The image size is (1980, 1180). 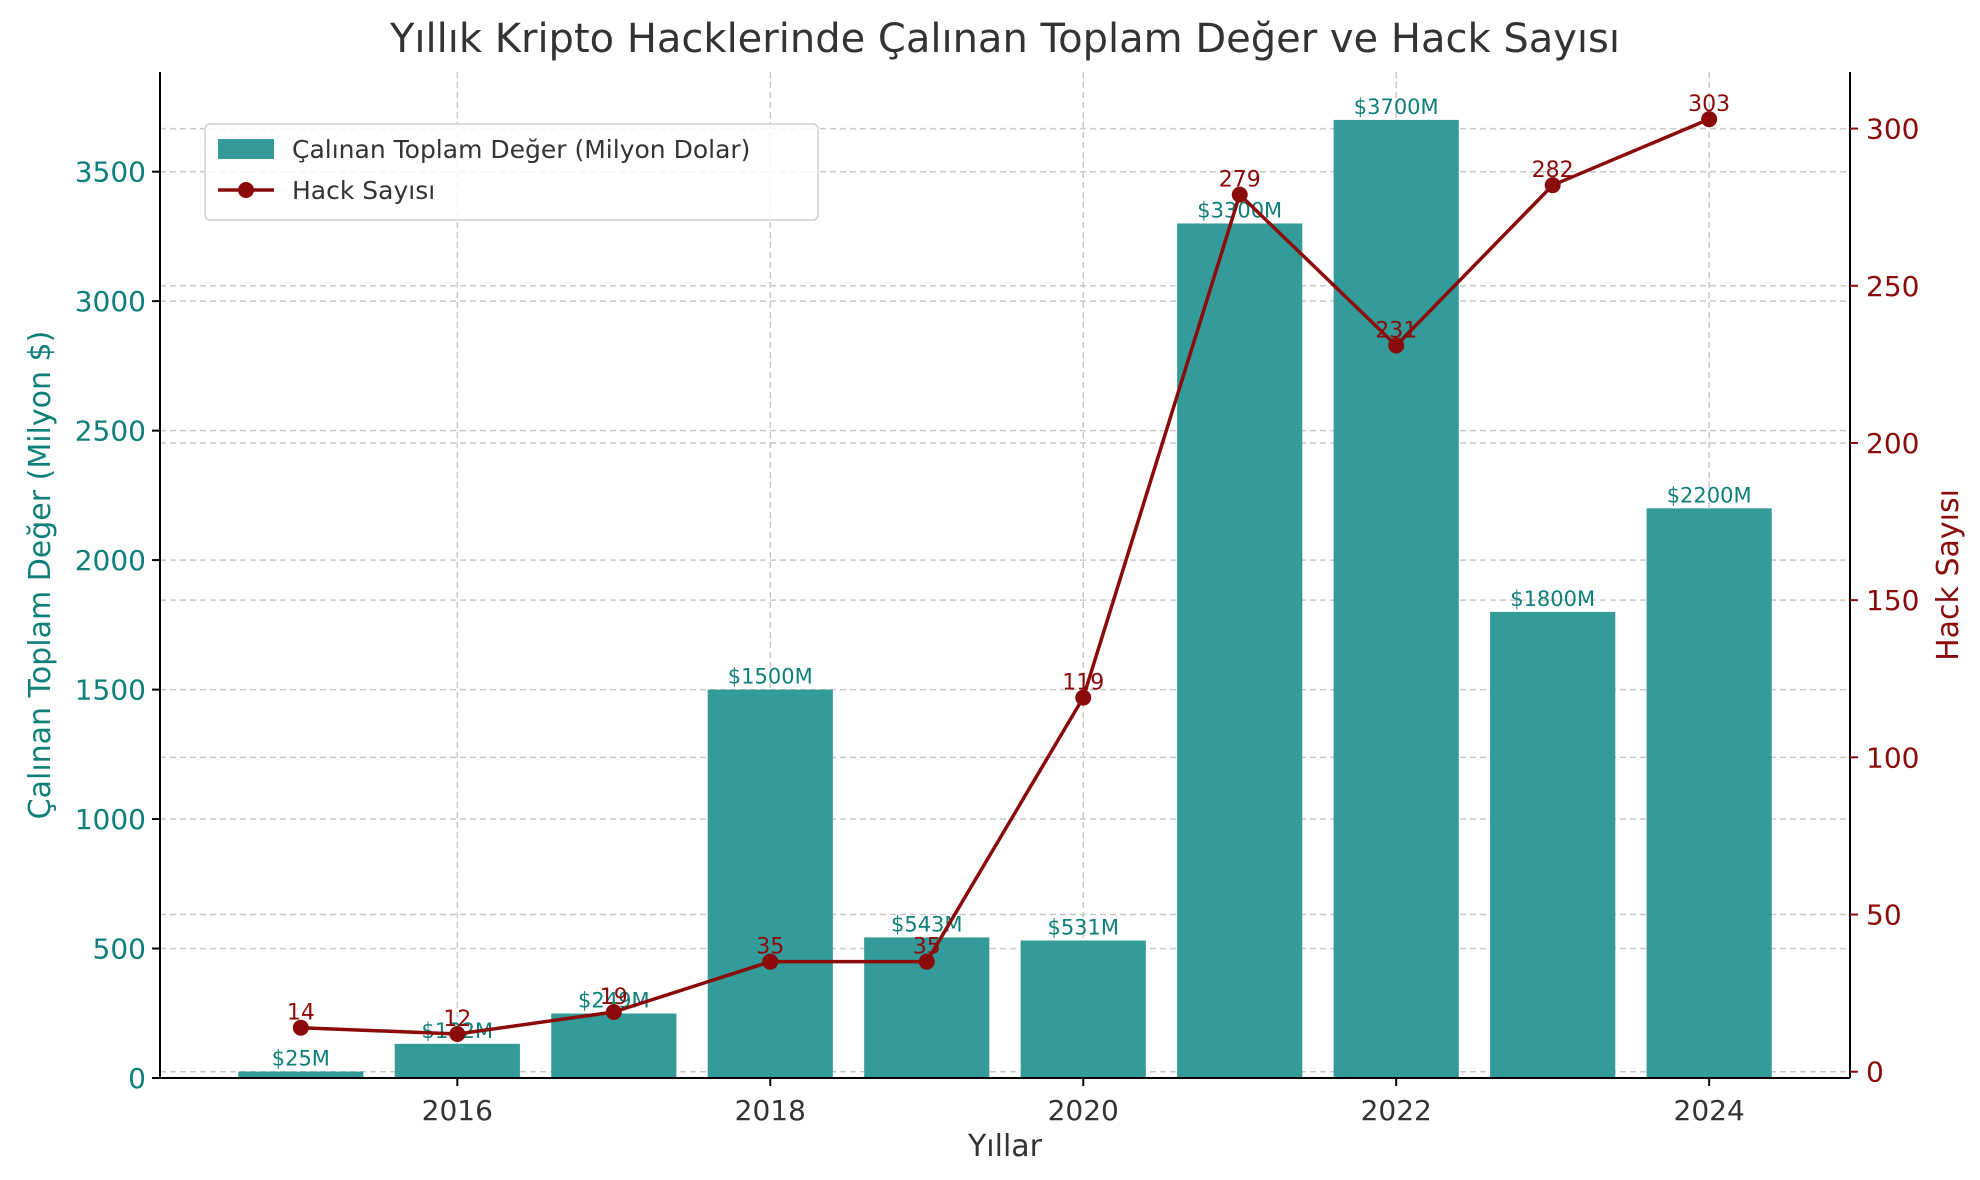 What do you see at coordinates (1396, 331) in the screenshot?
I see `point-value-label: 231` at bounding box center [1396, 331].